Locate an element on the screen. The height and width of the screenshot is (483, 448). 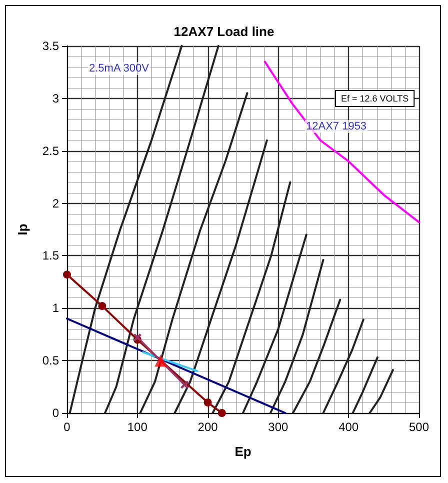
annotation: 2.5mA 300V is located at coordinates (119, 68).